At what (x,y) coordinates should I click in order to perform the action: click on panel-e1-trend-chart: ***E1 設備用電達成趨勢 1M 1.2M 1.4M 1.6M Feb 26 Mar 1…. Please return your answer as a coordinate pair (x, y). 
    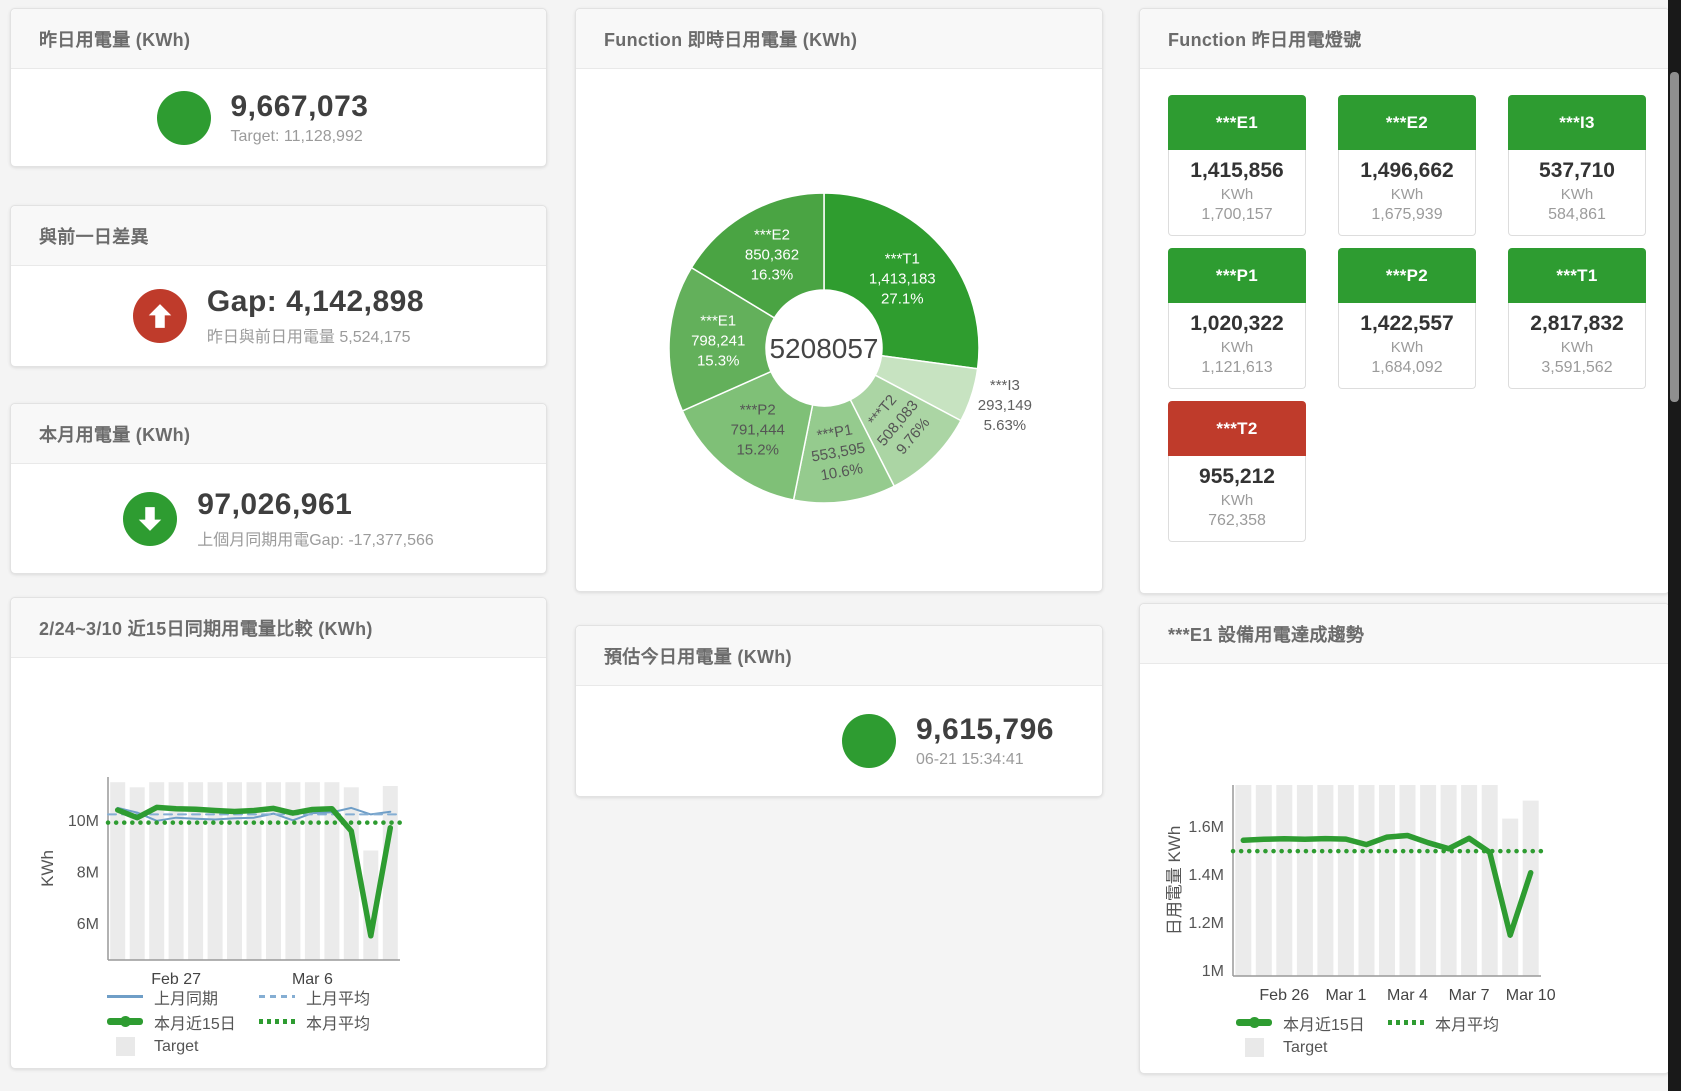
    Looking at the image, I should click on (1404, 838).